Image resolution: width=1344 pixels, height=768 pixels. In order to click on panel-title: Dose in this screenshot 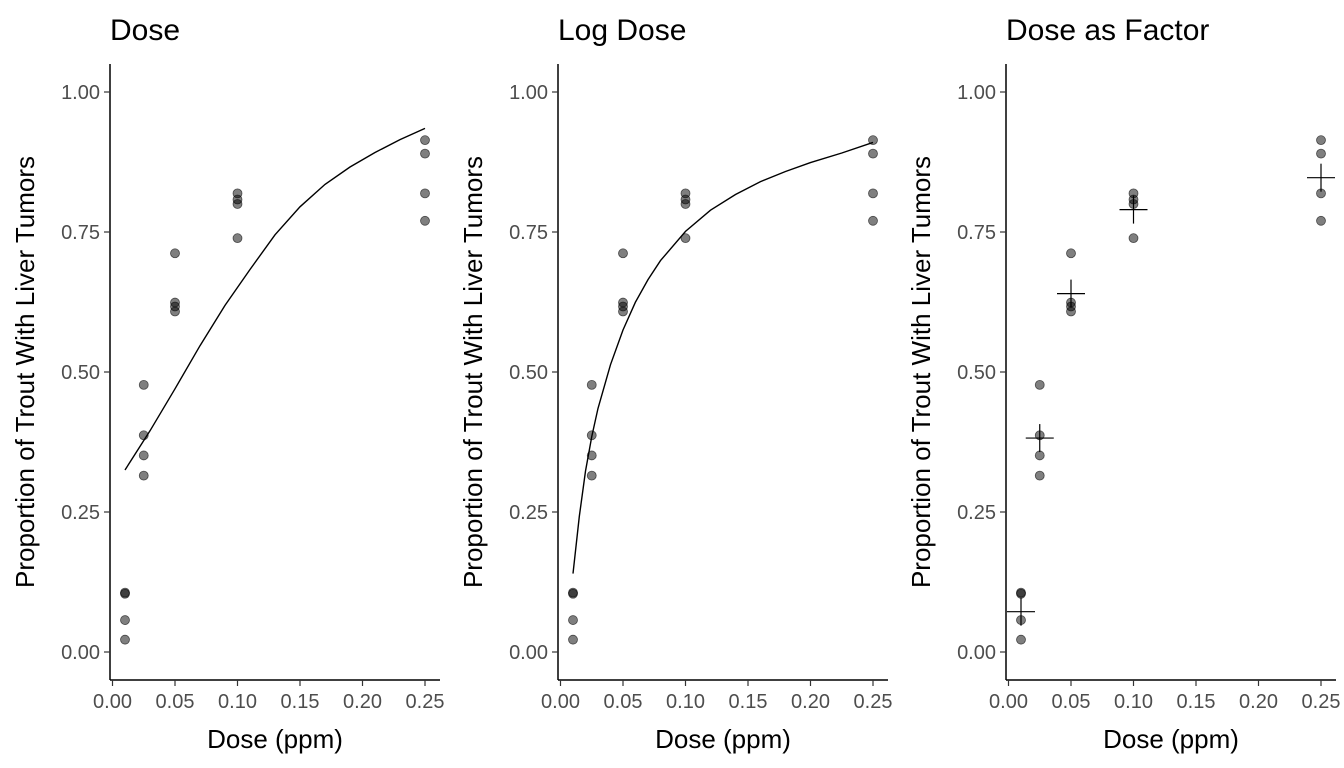, I will do `click(145, 30)`.